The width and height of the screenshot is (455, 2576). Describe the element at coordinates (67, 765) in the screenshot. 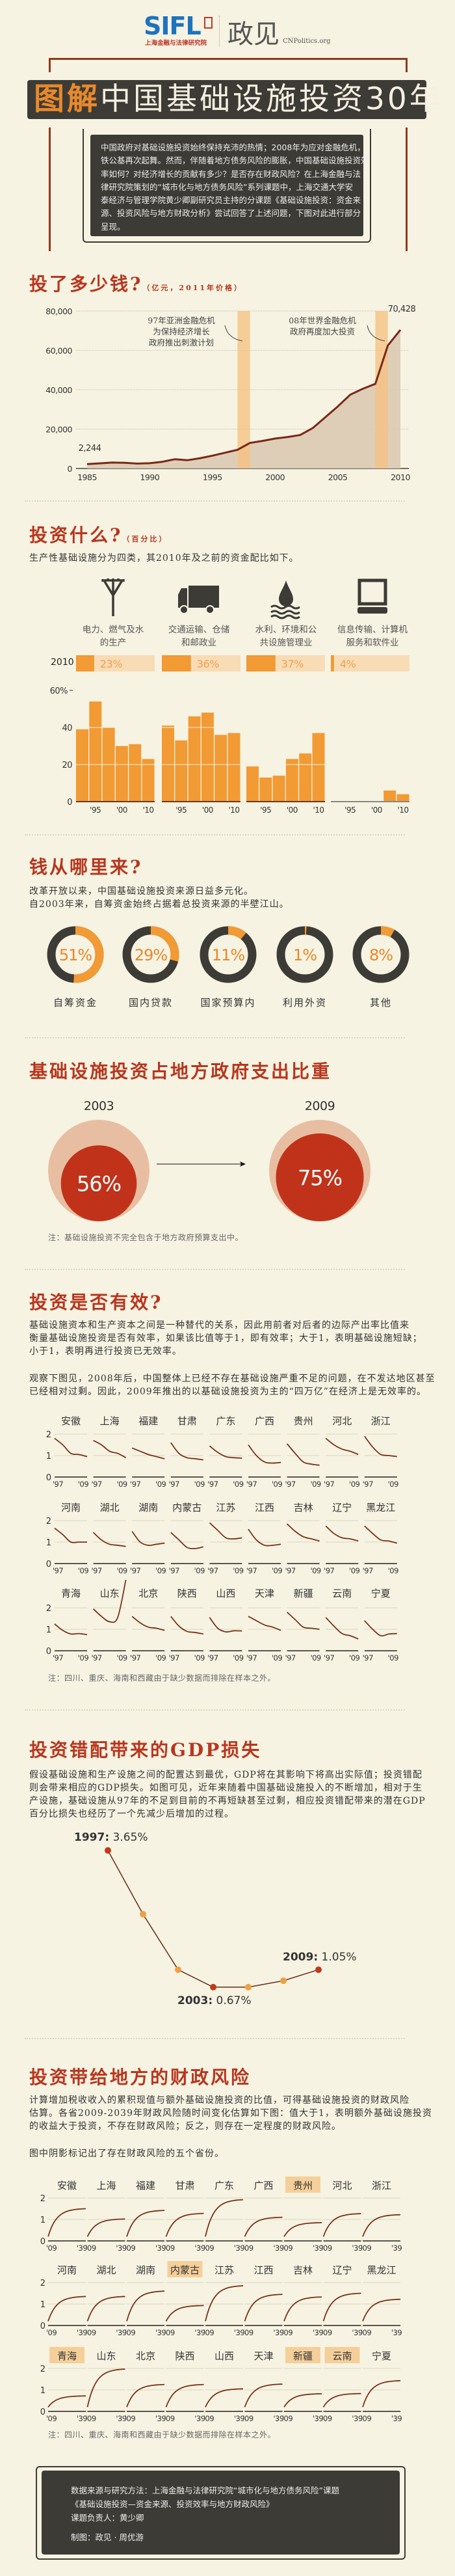

I see `y-tick-label: 20` at that location.